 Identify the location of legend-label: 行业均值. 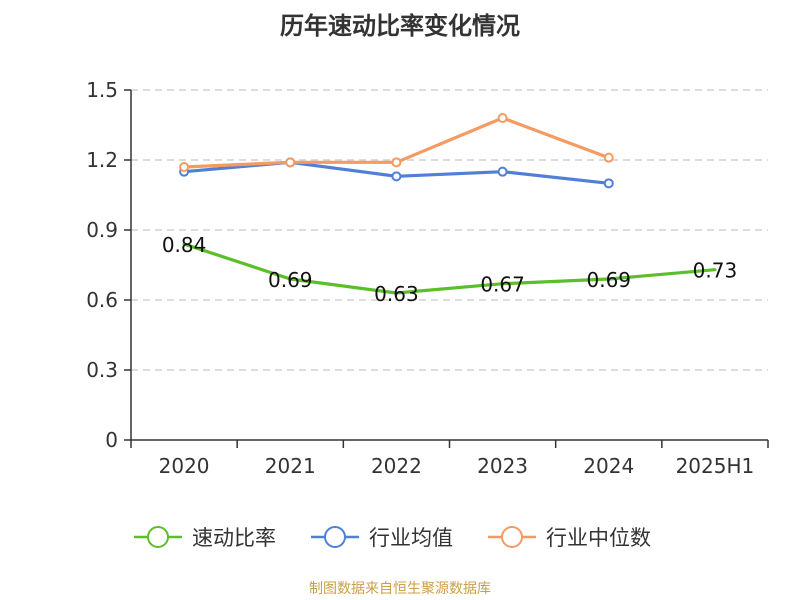
(411, 538).